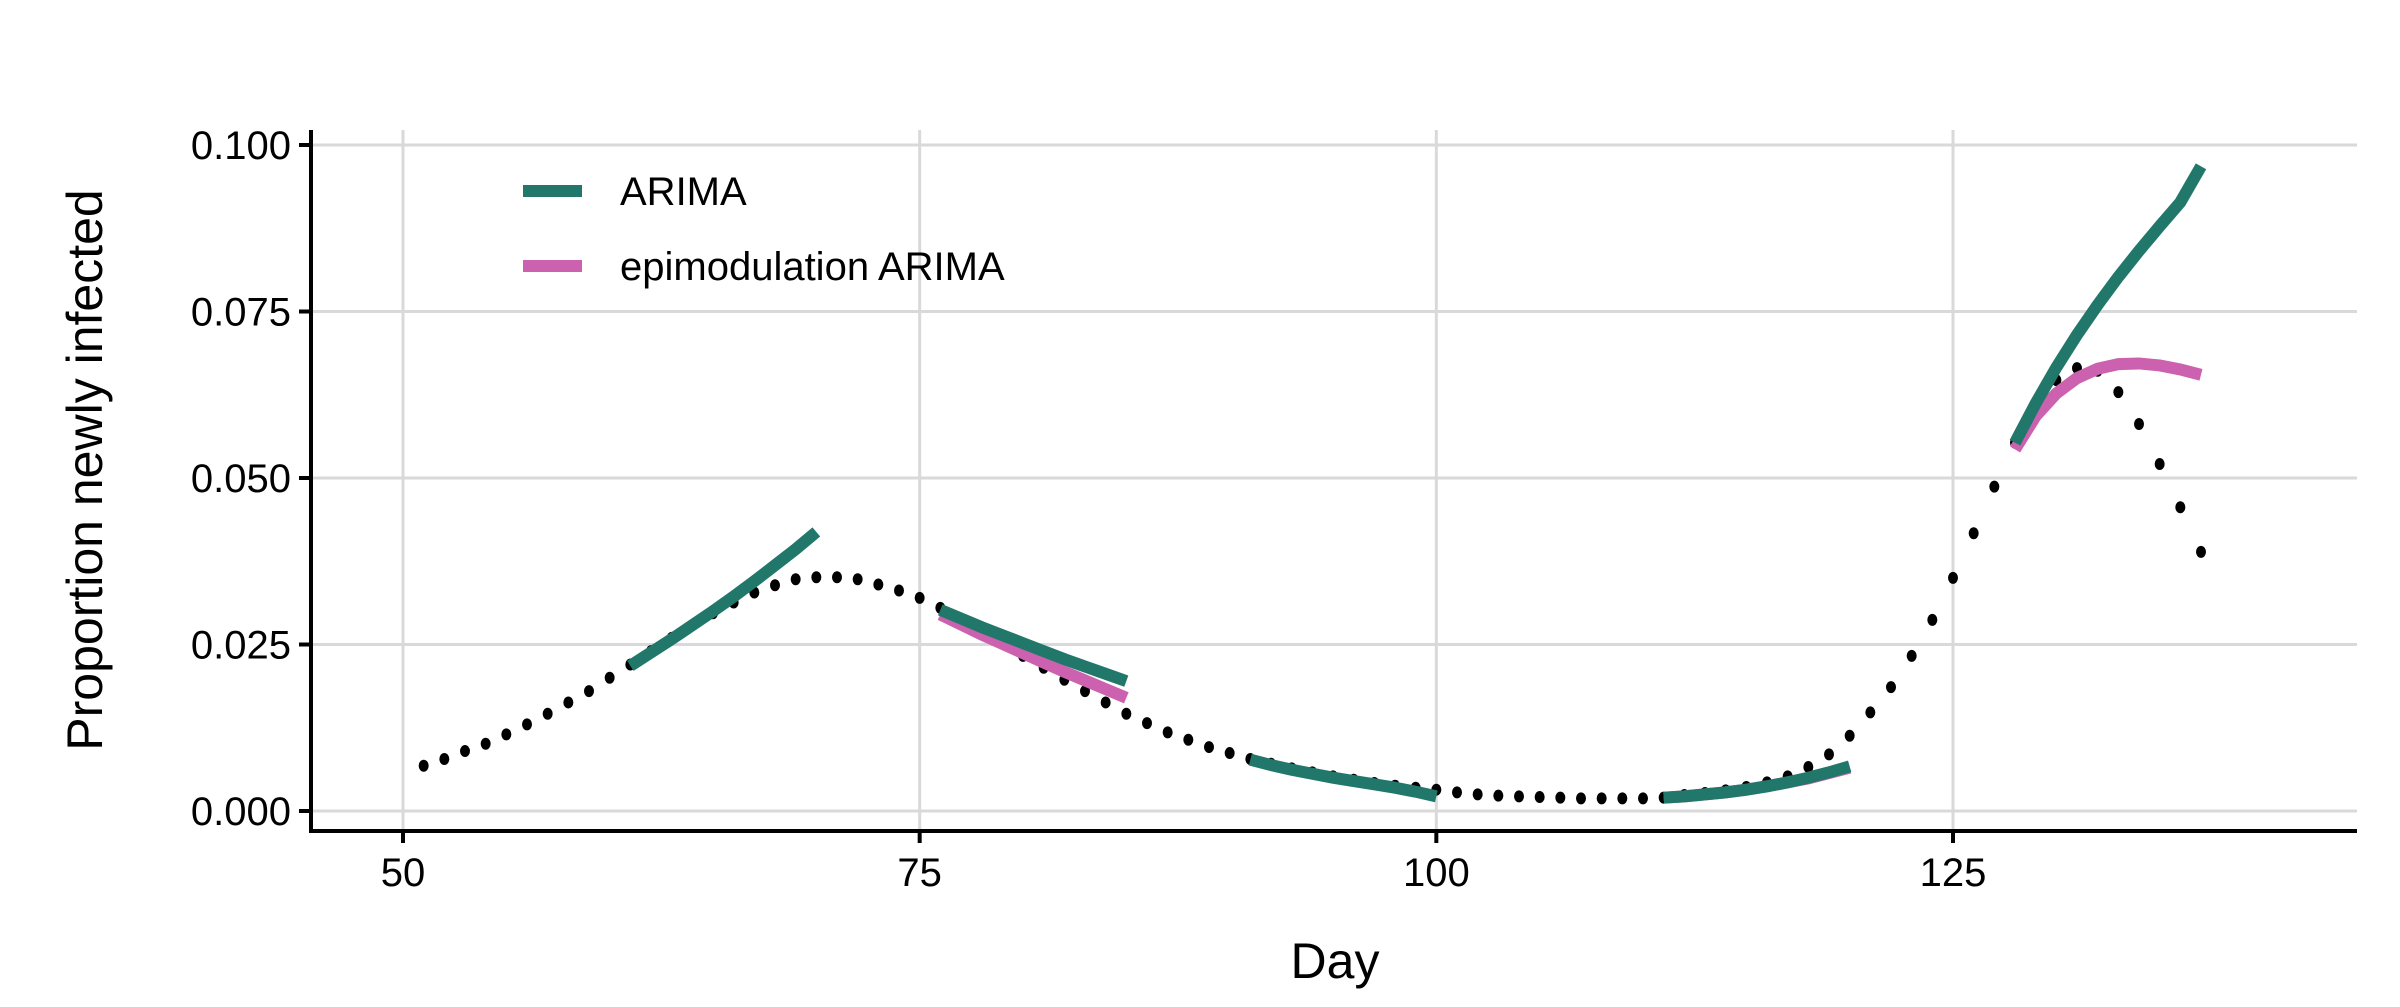  Describe the element at coordinates (241, 646) in the screenshot. I see `y-tick-label: 0.025` at that location.